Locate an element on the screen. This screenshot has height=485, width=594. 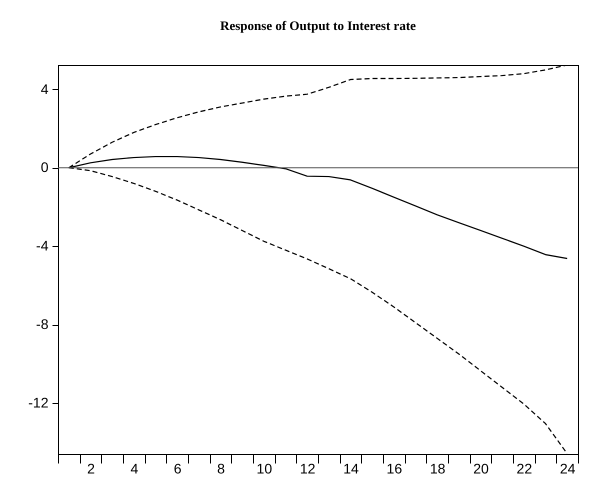
y-tick-label: 0 is located at coordinates (44, 167).